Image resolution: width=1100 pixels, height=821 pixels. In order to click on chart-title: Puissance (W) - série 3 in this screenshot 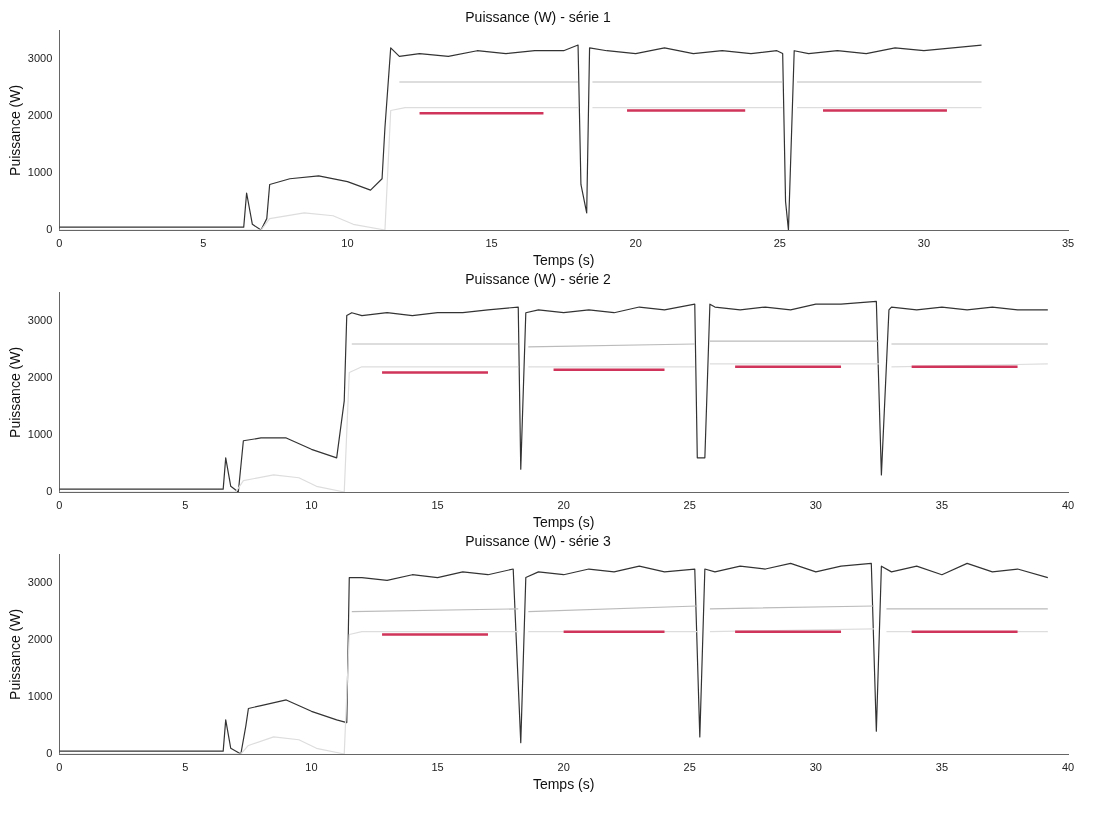, I will do `click(538, 541)`.